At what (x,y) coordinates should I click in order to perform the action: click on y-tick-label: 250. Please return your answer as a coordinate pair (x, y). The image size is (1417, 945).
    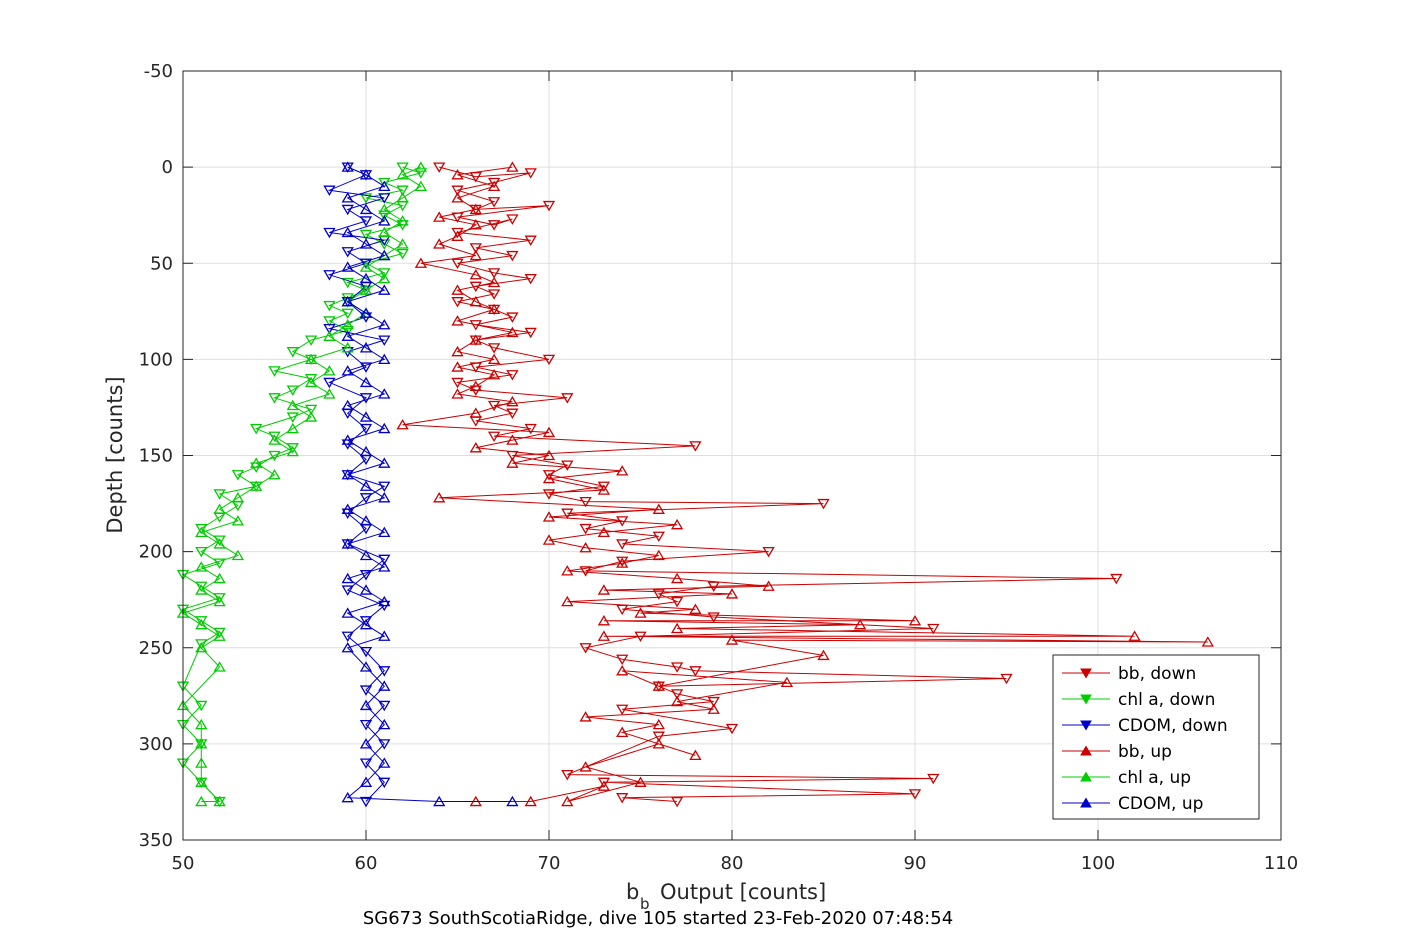
    Looking at the image, I should click on (156, 648).